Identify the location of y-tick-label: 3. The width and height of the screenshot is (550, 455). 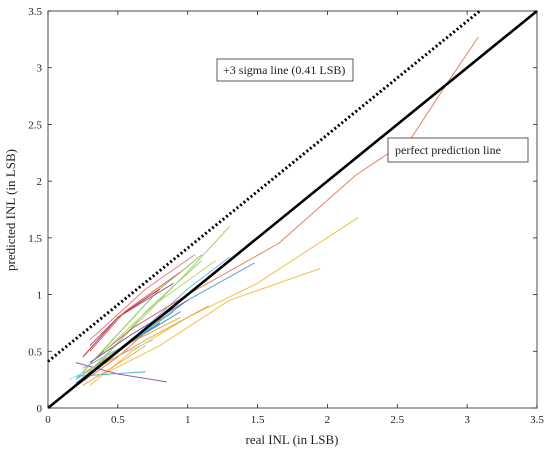
(40, 69).